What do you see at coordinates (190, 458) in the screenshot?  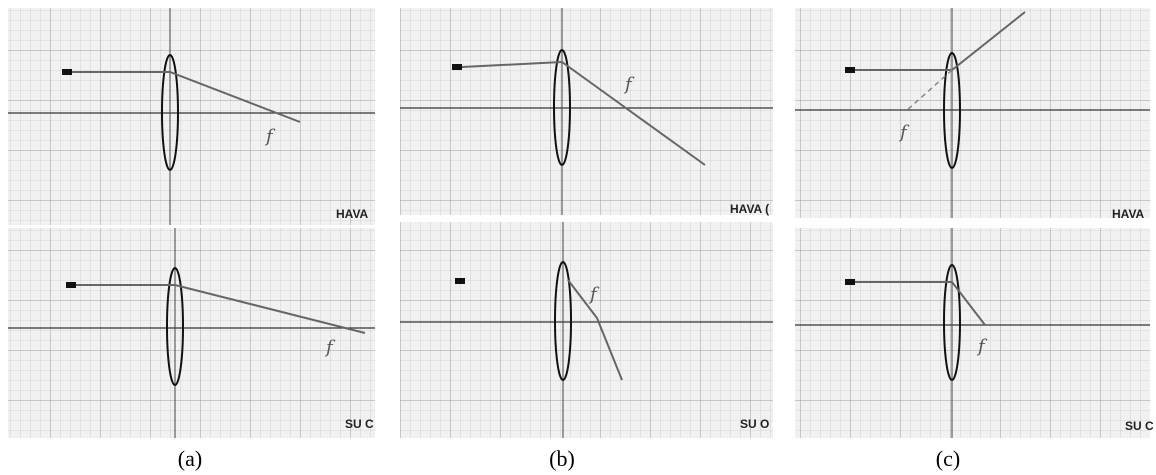 I see `panel-caption: (a)` at bounding box center [190, 458].